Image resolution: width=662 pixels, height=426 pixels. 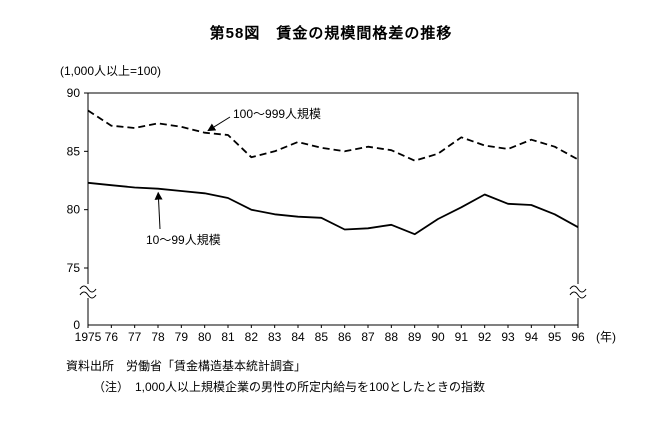 What do you see at coordinates (345, 337) in the screenshot?
I see `x-axis-tick-label: 86` at bounding box center [345, 337].